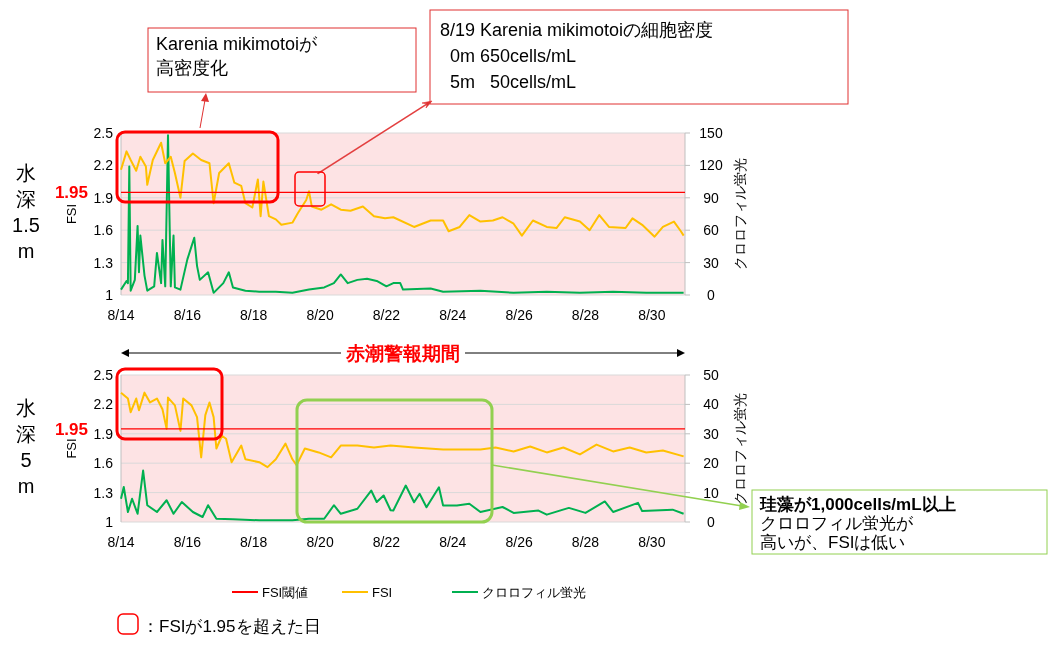 This screenshot has width=1049, height=645. What do you see at coordinates (231, 626) in the screenshot?
I see `text: ：FSIが1.95を超えた日` at bounding box center [231, 626].